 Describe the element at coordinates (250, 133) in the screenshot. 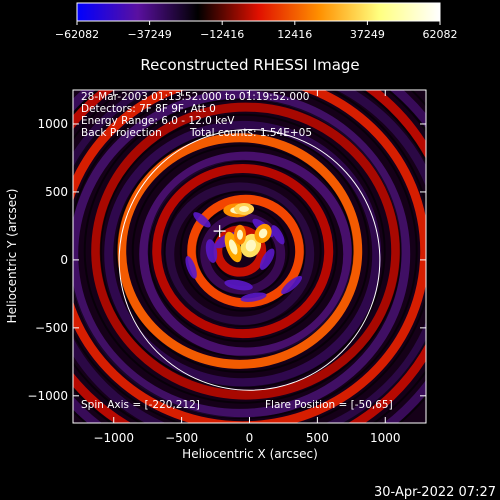

I see `total-counts-label: Total counts: 1.54E+05` at that location.